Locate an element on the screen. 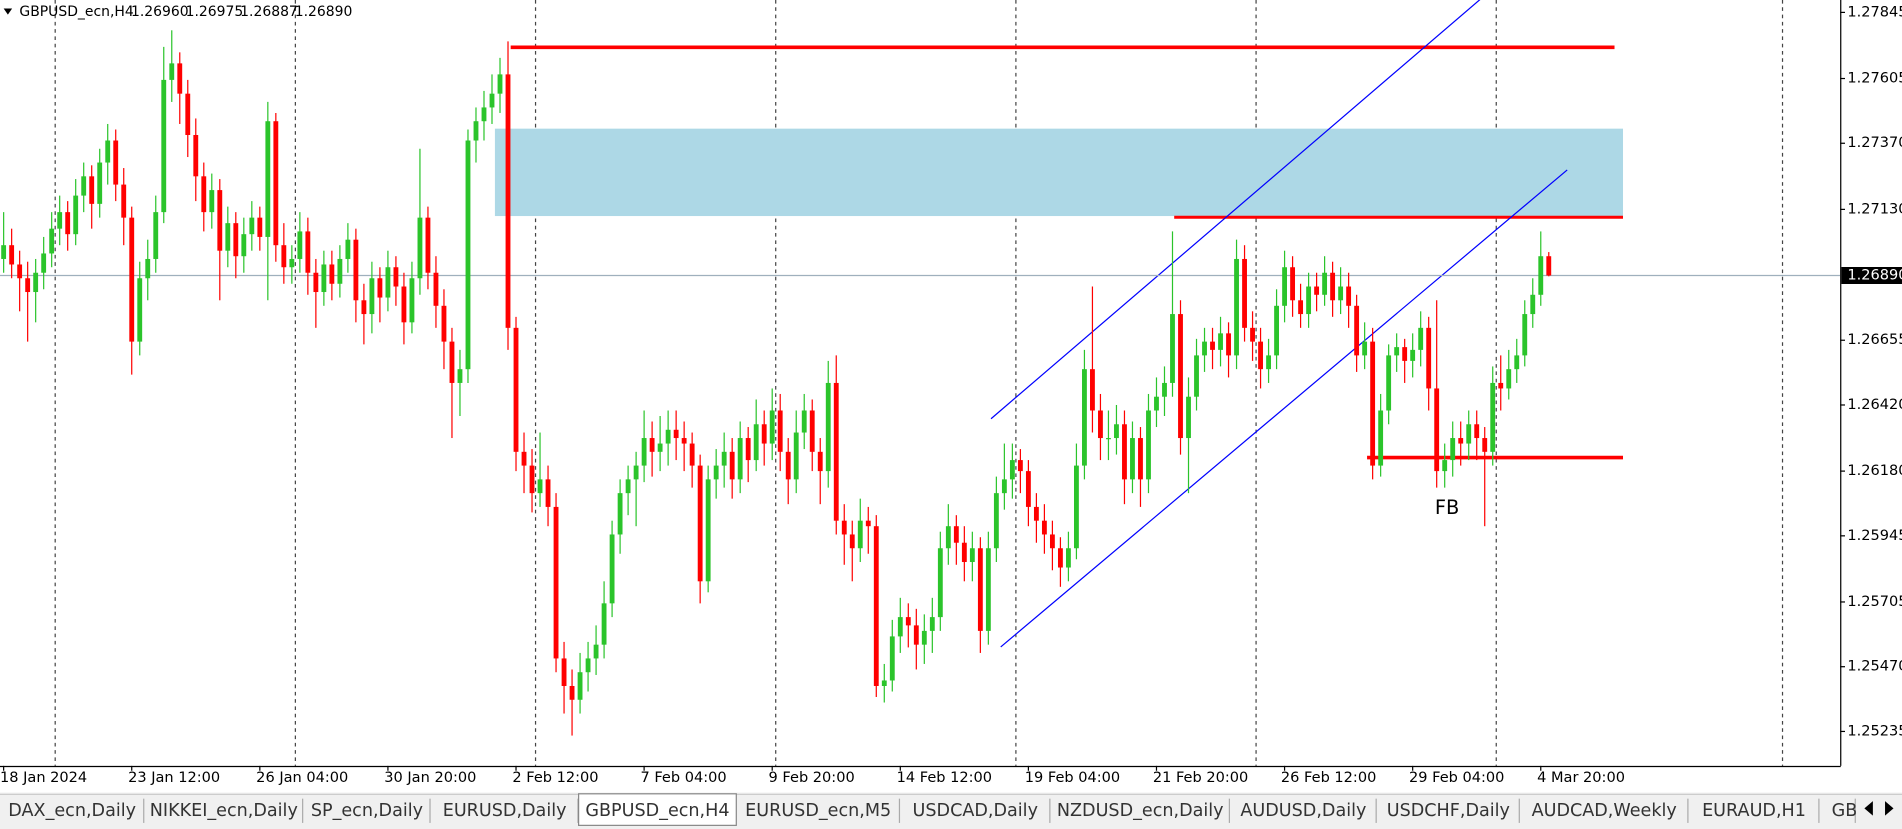 The image size is (1902, 829). tab-active is located at coordinates (657, 809).